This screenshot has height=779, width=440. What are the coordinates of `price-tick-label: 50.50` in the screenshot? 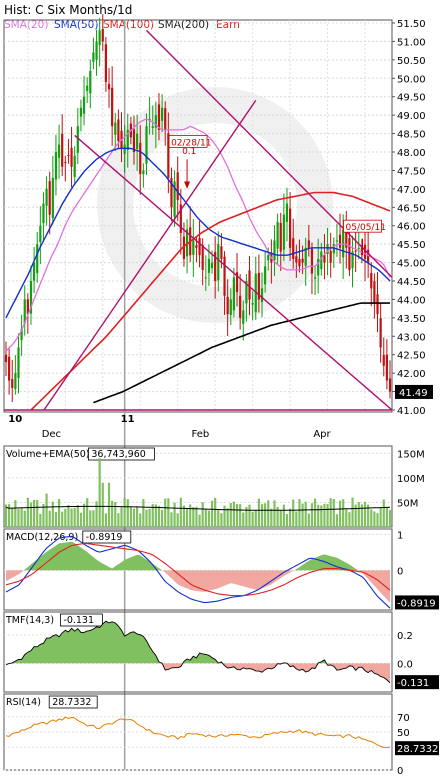 It's located at (411, 61).